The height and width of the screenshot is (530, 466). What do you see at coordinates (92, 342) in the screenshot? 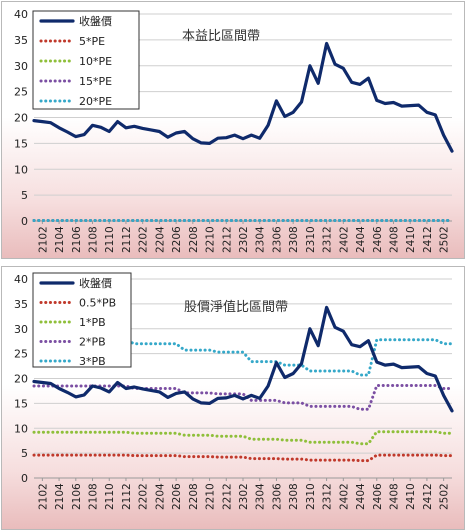
I see `legend-label: 2*PB` at bounding box center [92, 342].